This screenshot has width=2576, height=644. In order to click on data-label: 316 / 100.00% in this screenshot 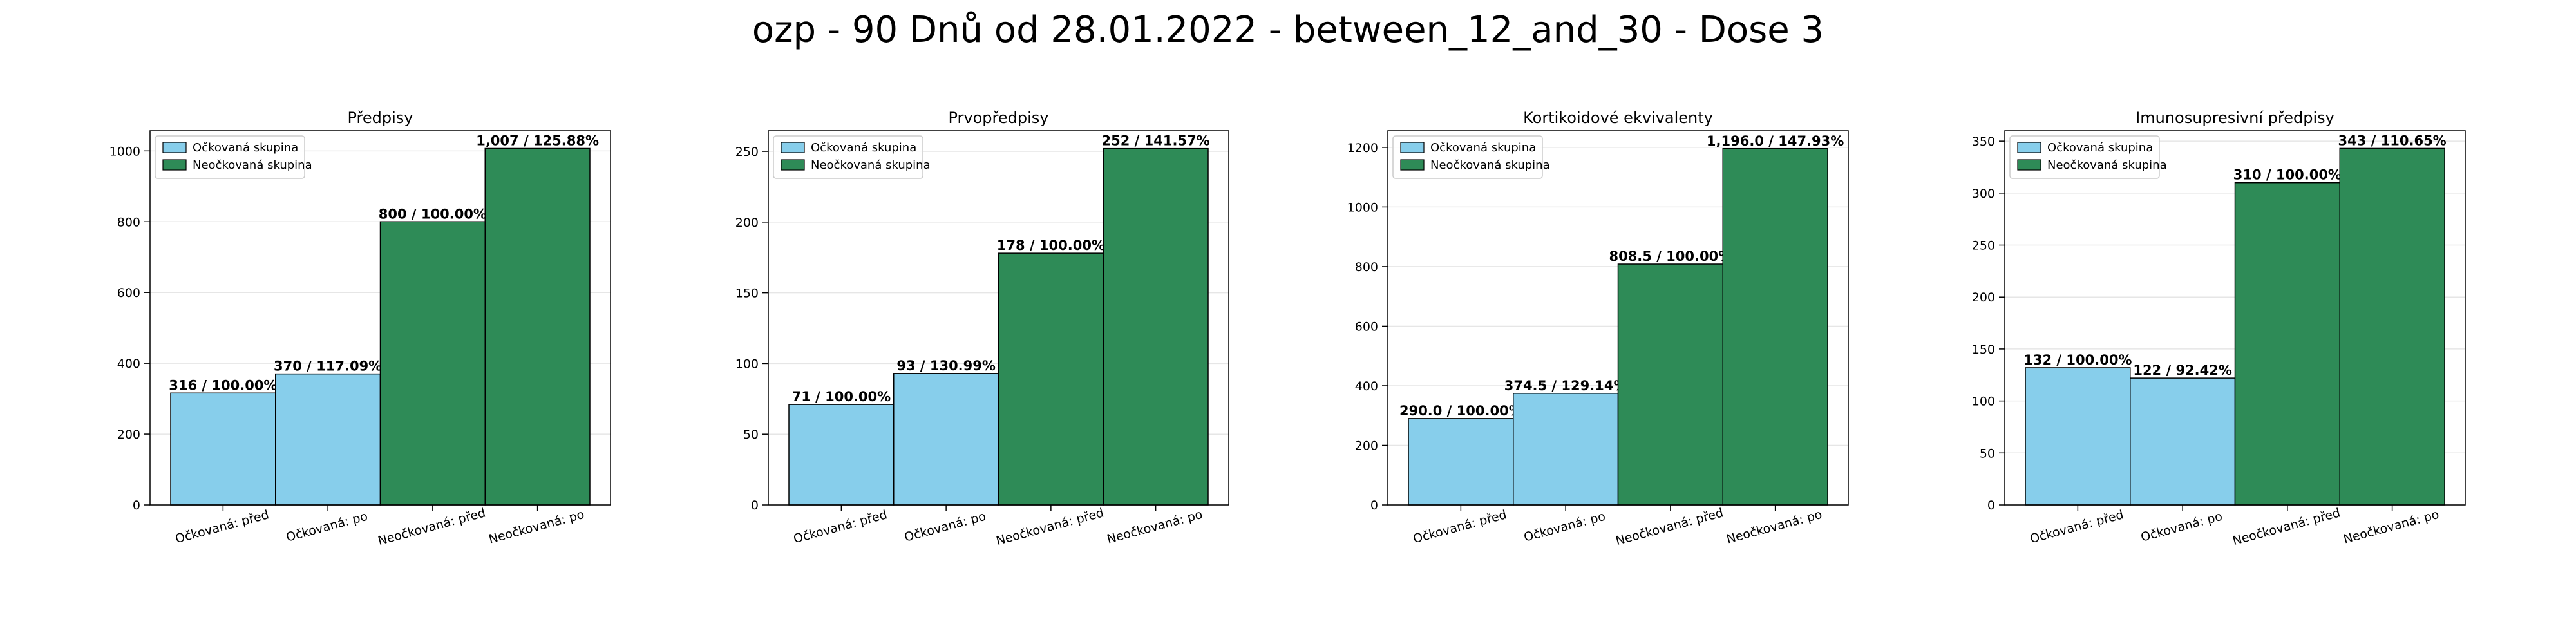, I will do `click(223, 385)`.